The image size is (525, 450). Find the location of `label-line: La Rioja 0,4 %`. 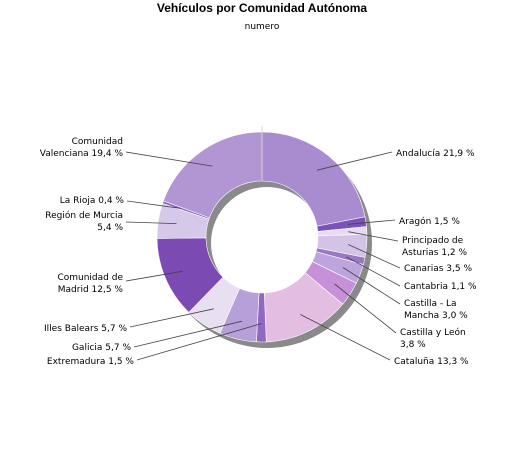

label-line: La Rioja 0,4 % is located at coordinates (92, 201).